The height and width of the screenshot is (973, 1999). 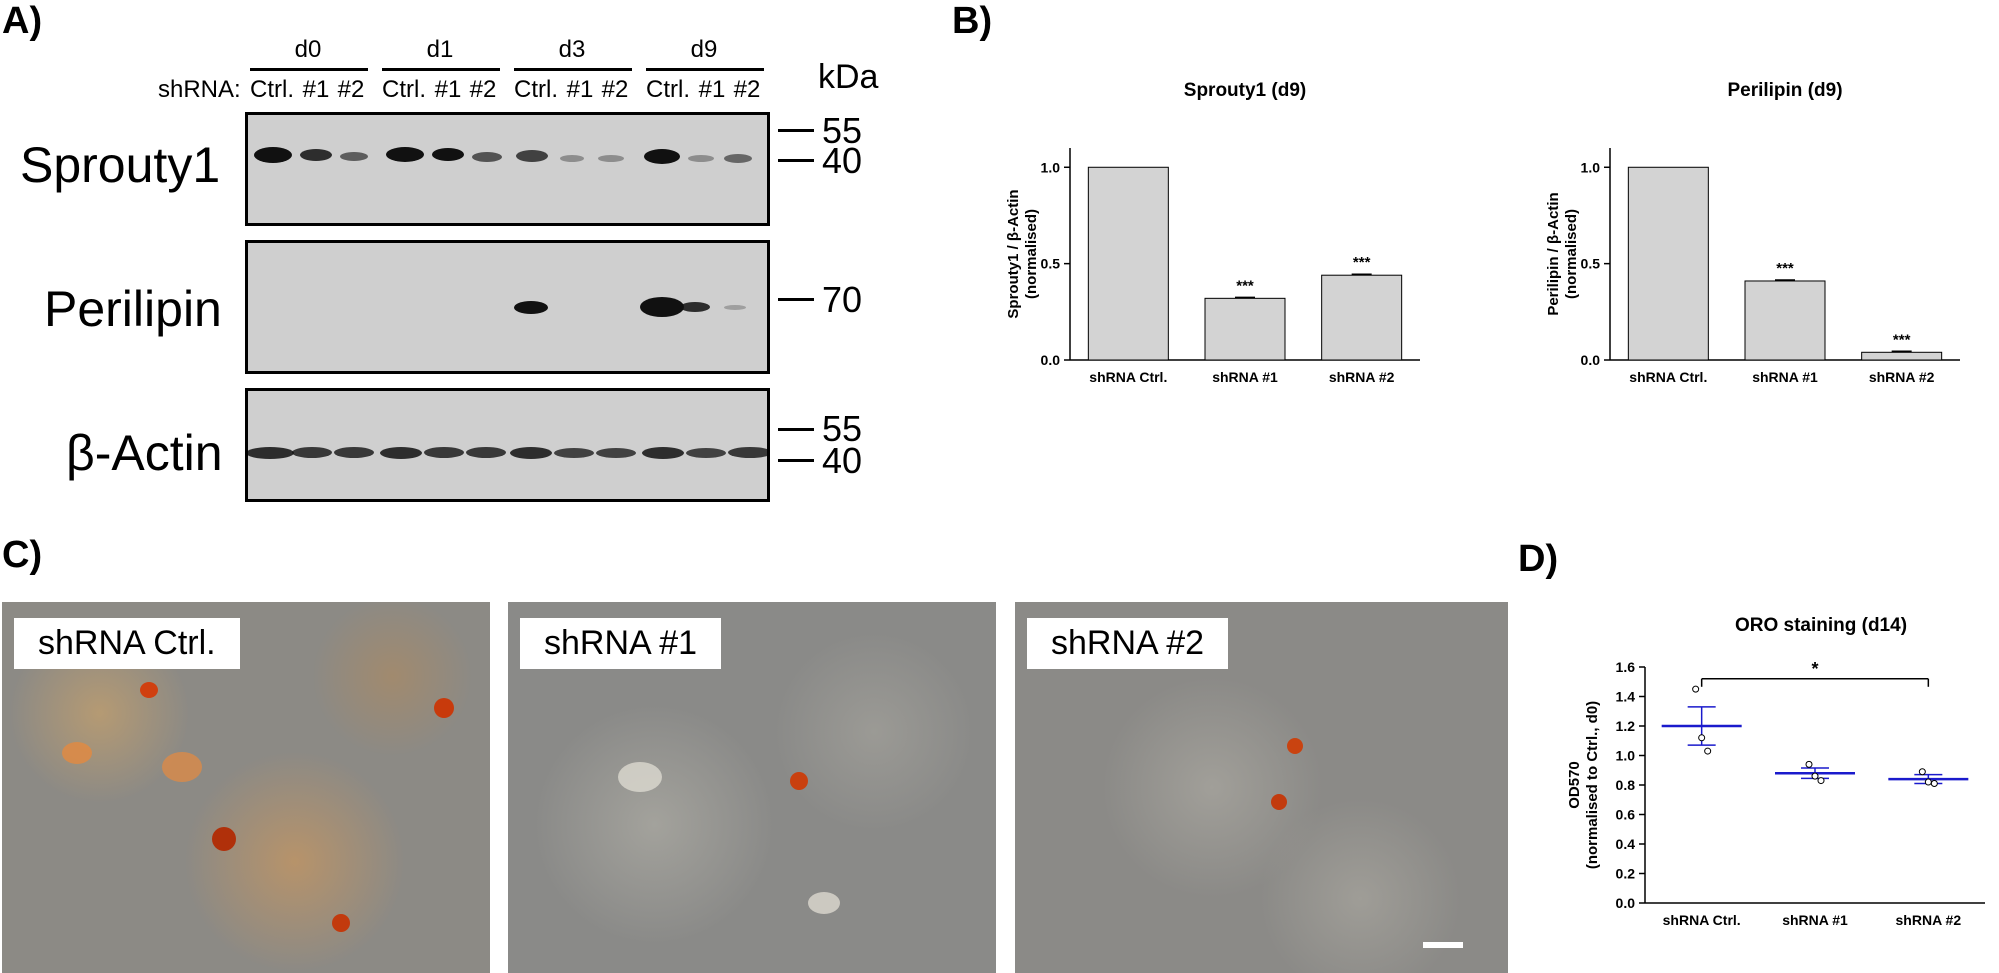 What do you see at coordinates (972, 21) in the screenshot?
I see `panel-b-label: B)` at bounding box center [972, 21].